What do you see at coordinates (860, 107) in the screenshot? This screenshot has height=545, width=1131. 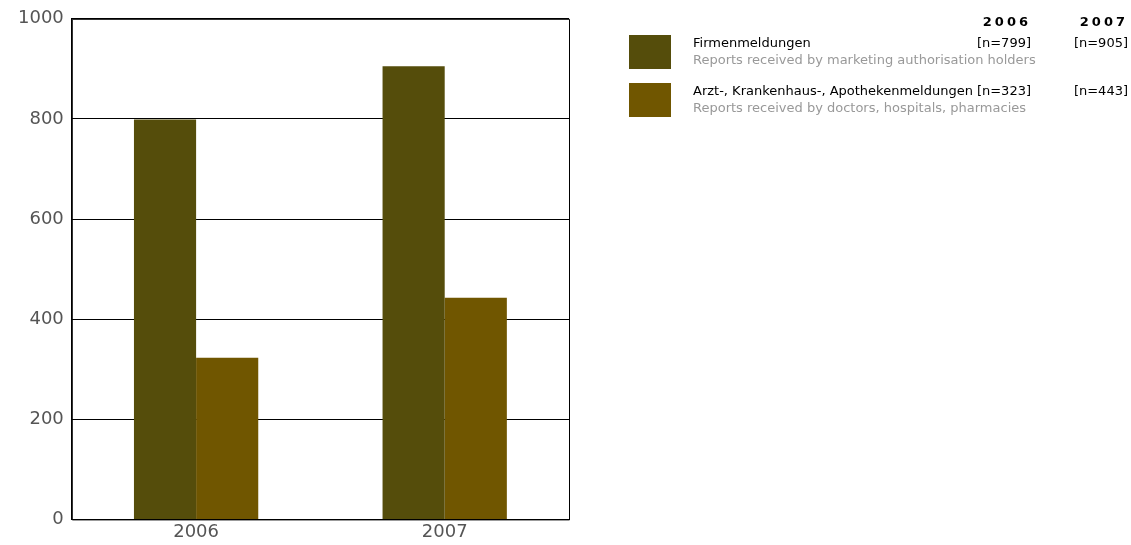 I see `text: Reports received by doctors, hospitals, pharmacies` at bounding box center [860, 107].